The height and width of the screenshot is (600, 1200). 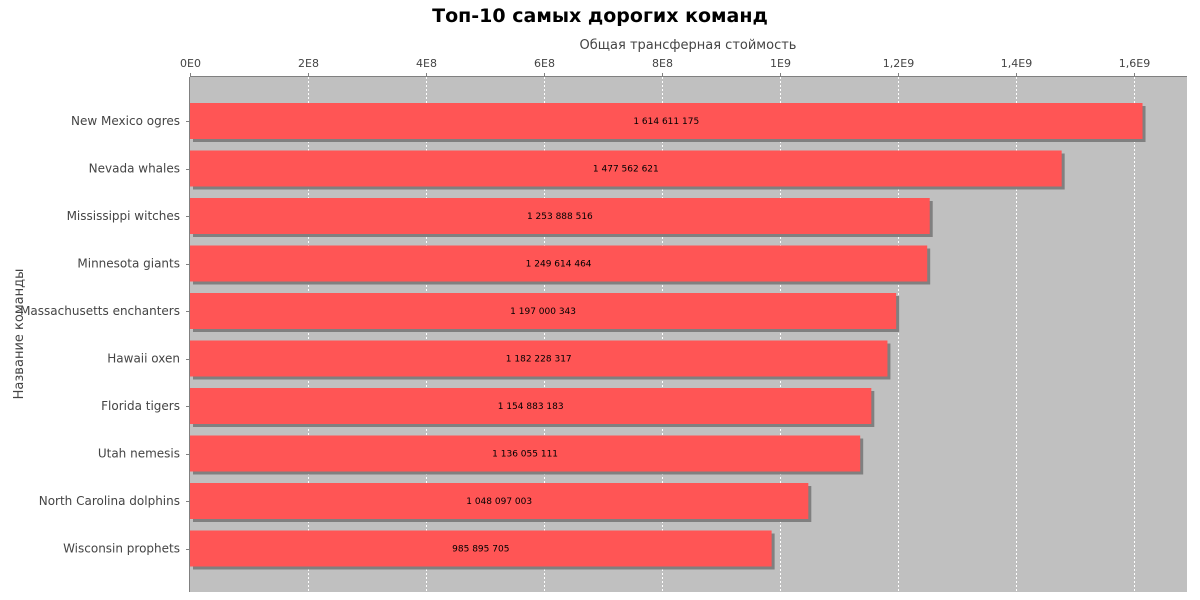 I want to click on category-label: North Carolina dolphins, so click(x=109, y=501).